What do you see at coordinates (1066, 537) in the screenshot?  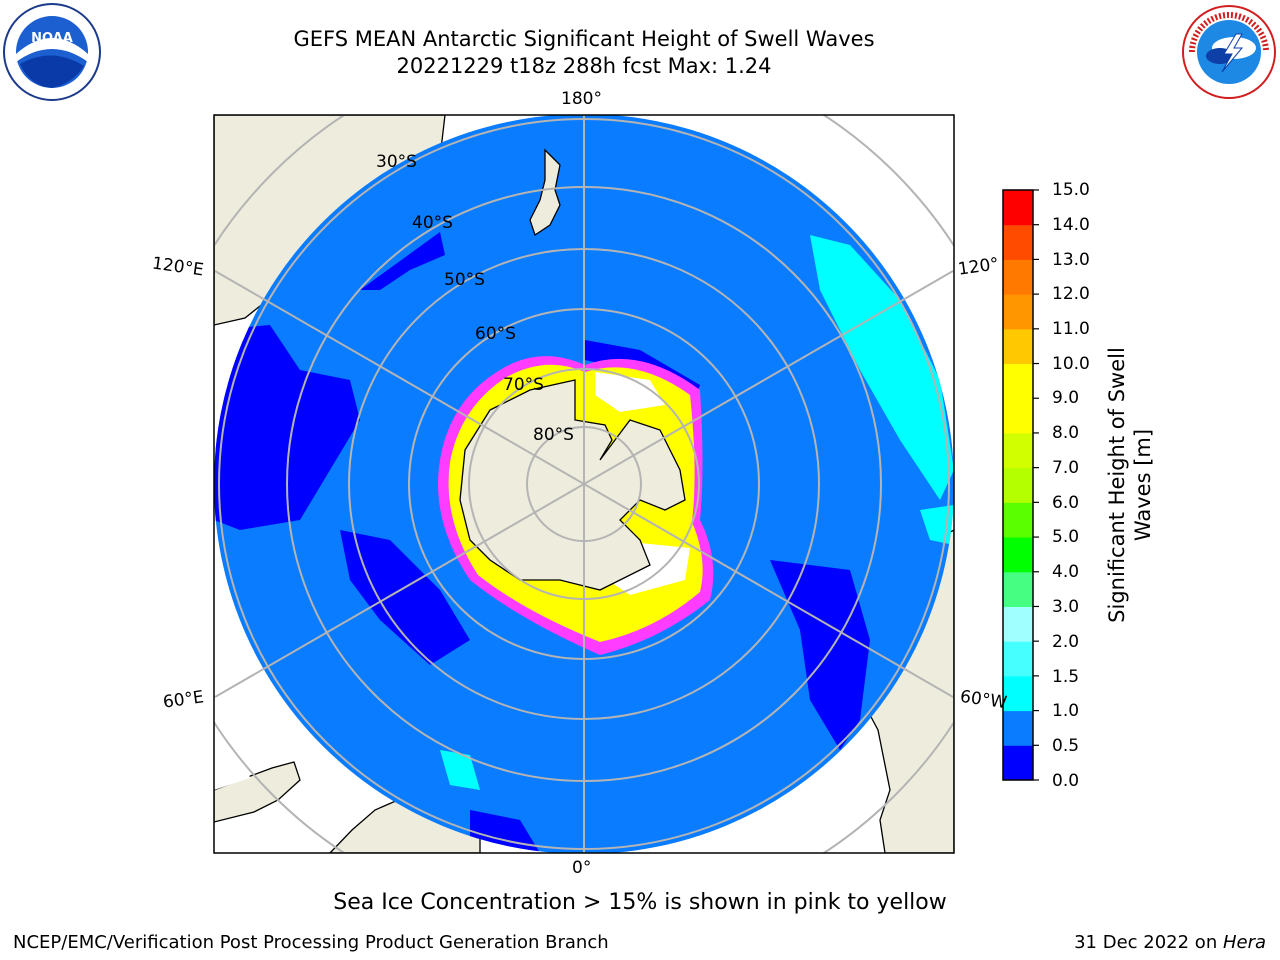 I see `cbar-tick: 5.0` at bounding box center [1066, 537].